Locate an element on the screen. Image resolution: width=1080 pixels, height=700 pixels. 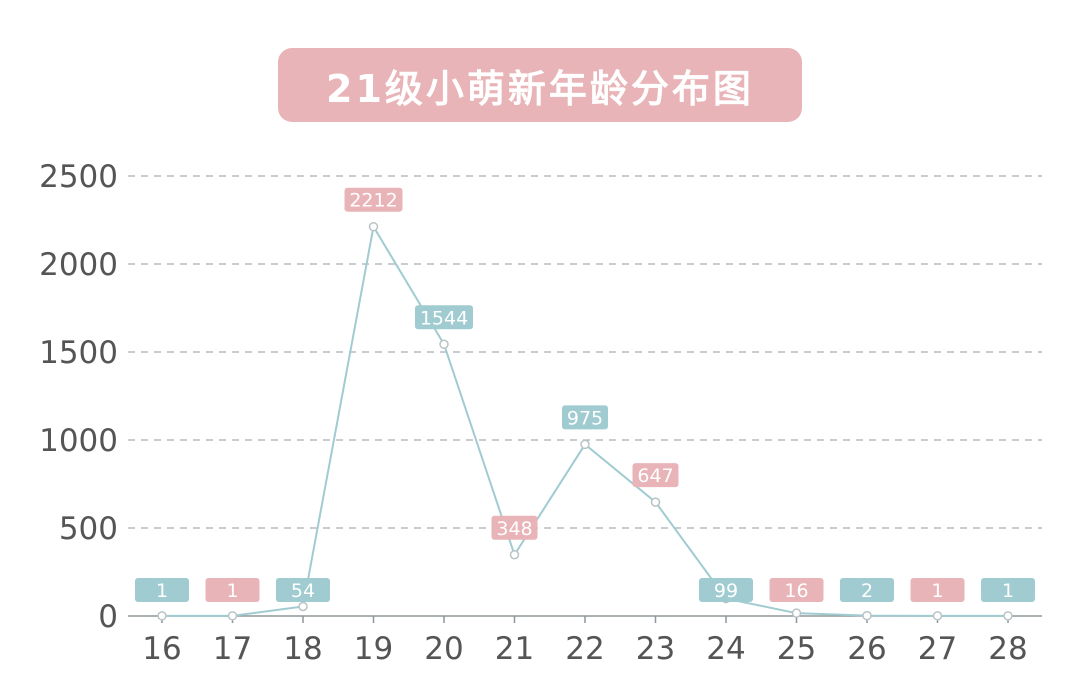
data-label: 2 is located at coordinates (867, 591).